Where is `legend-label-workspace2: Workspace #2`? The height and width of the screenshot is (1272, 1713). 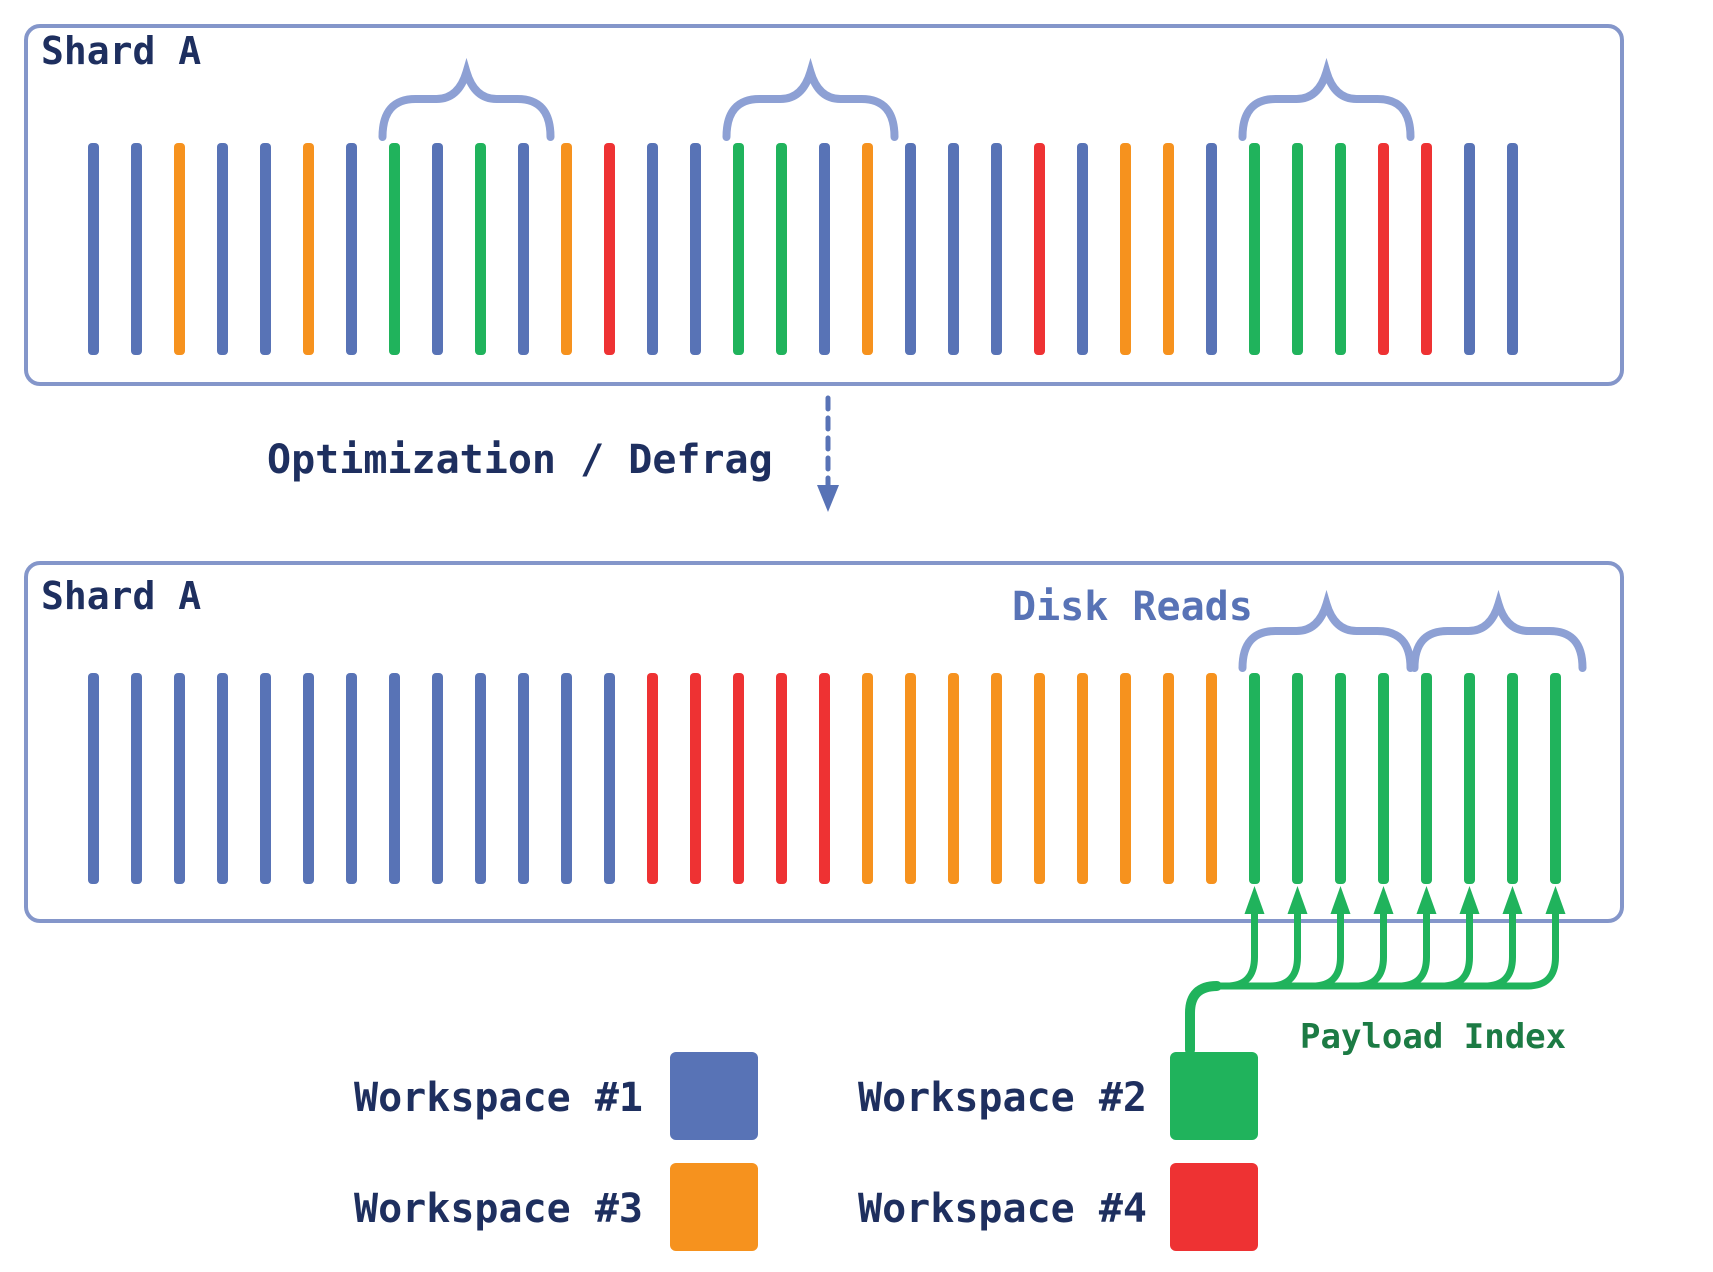 legend-label-workspace2: Workspace #2 is located at coordinates (1002, 1098).